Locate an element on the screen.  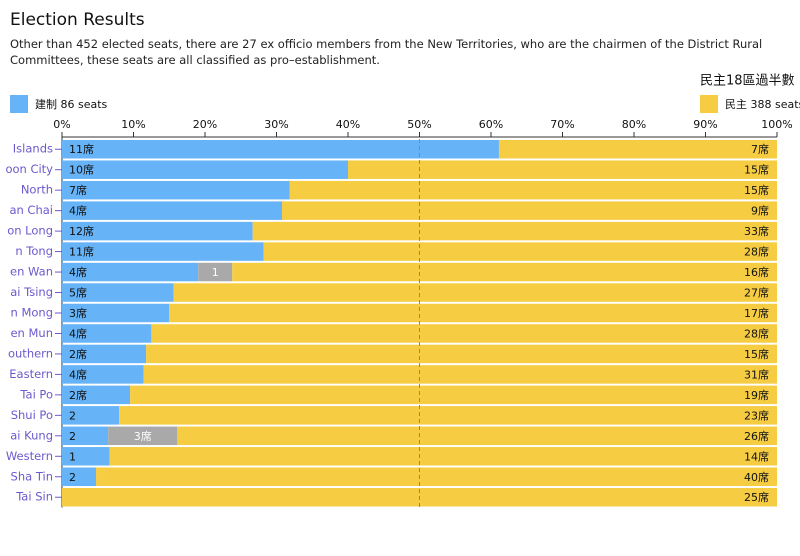
y-tick-label: Sha Tin is located at coordinates (32, 476).